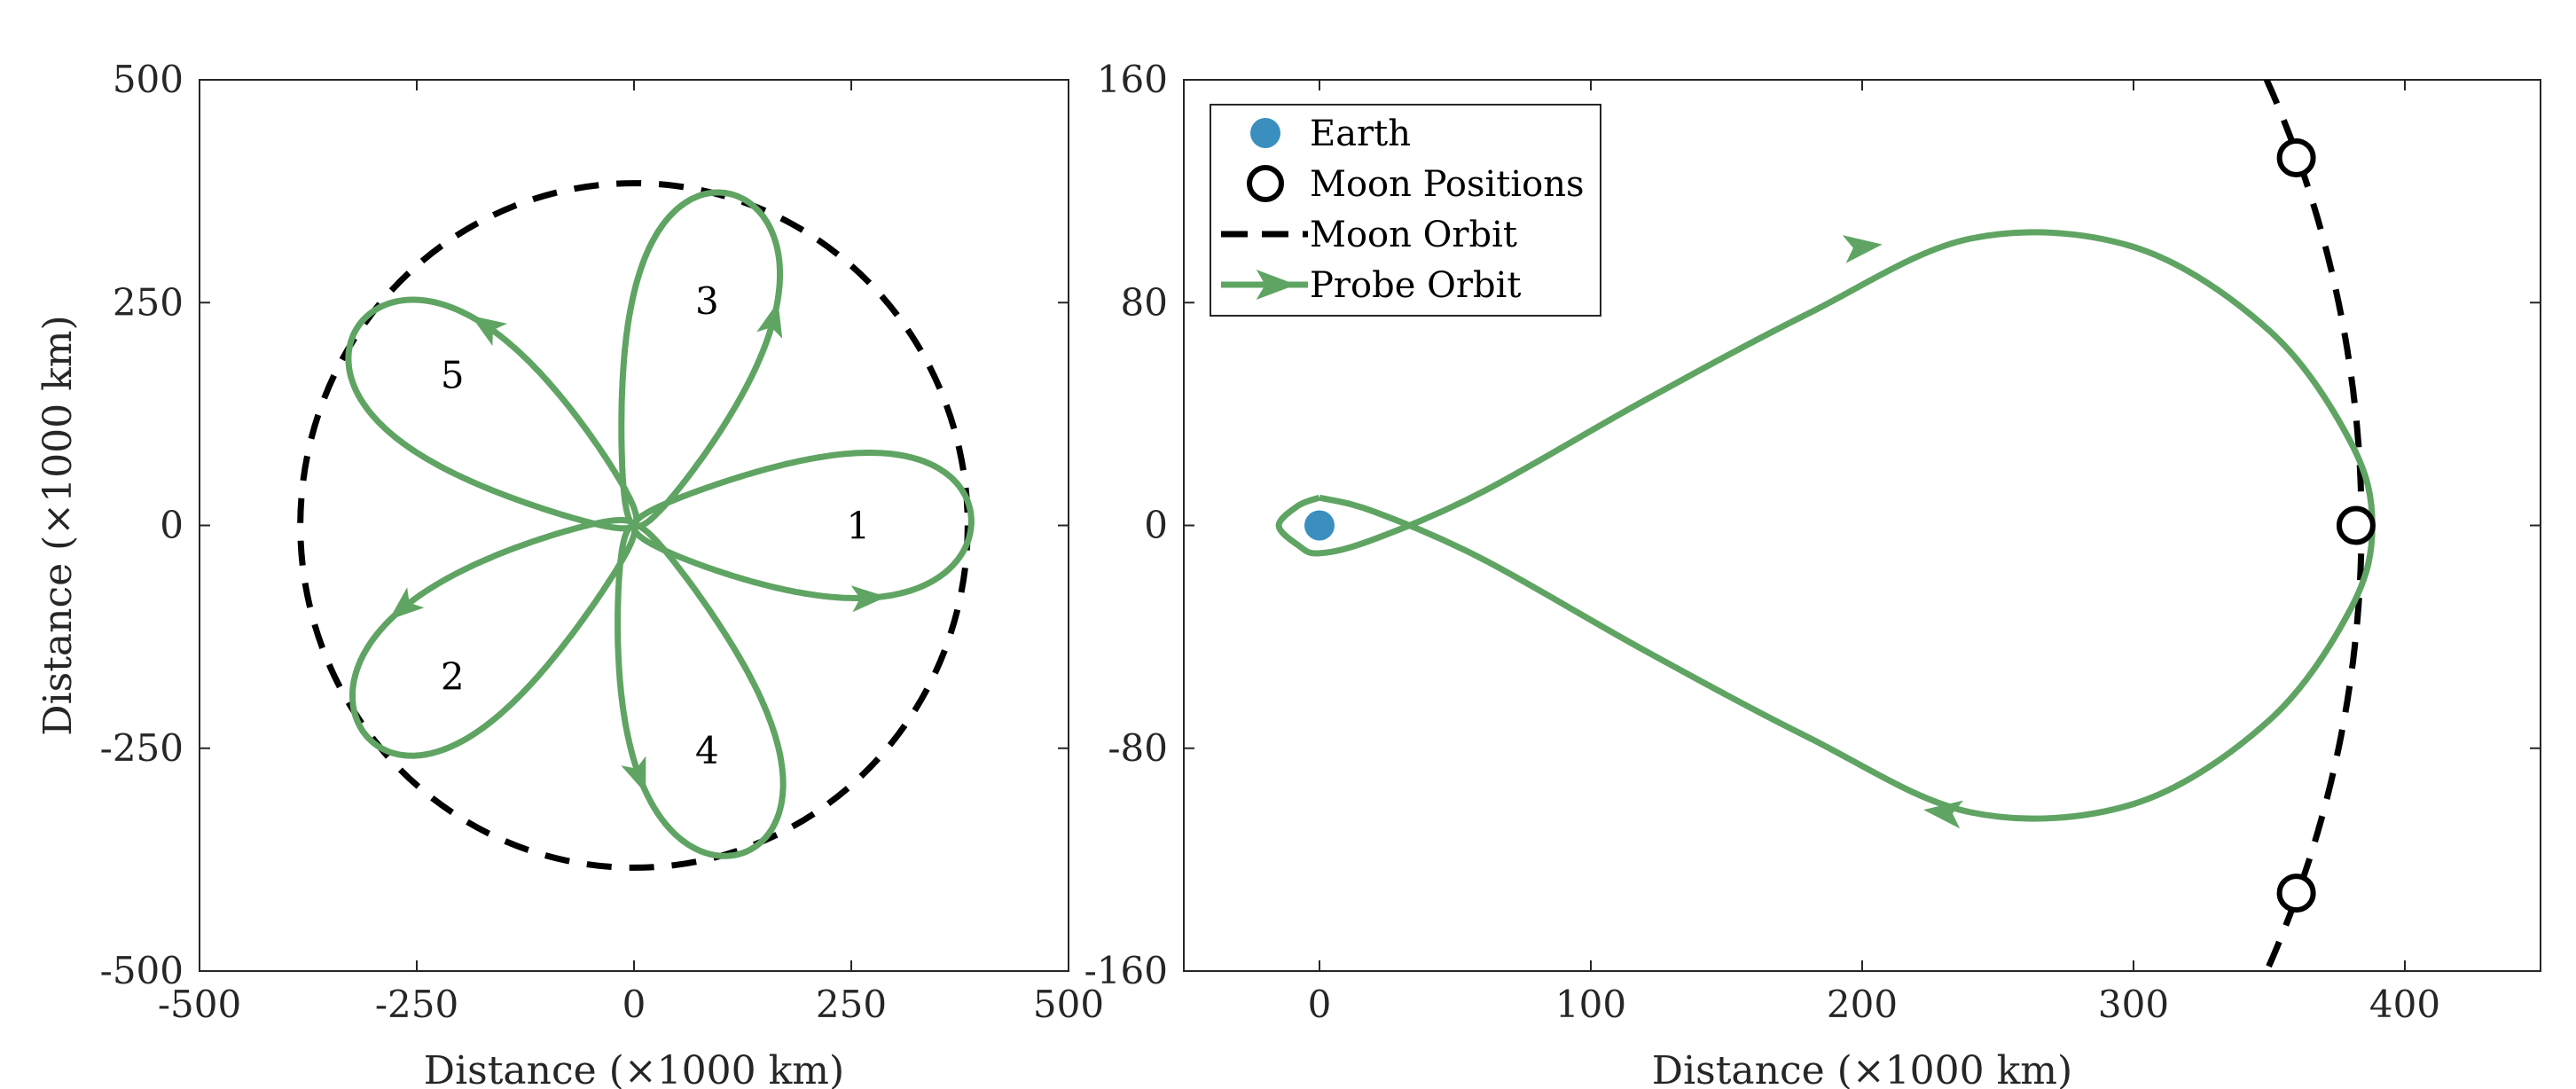  Describe the element at coordinates (142, 748) in the screenshot. I see `left-y-tick-label: -250` at that location.